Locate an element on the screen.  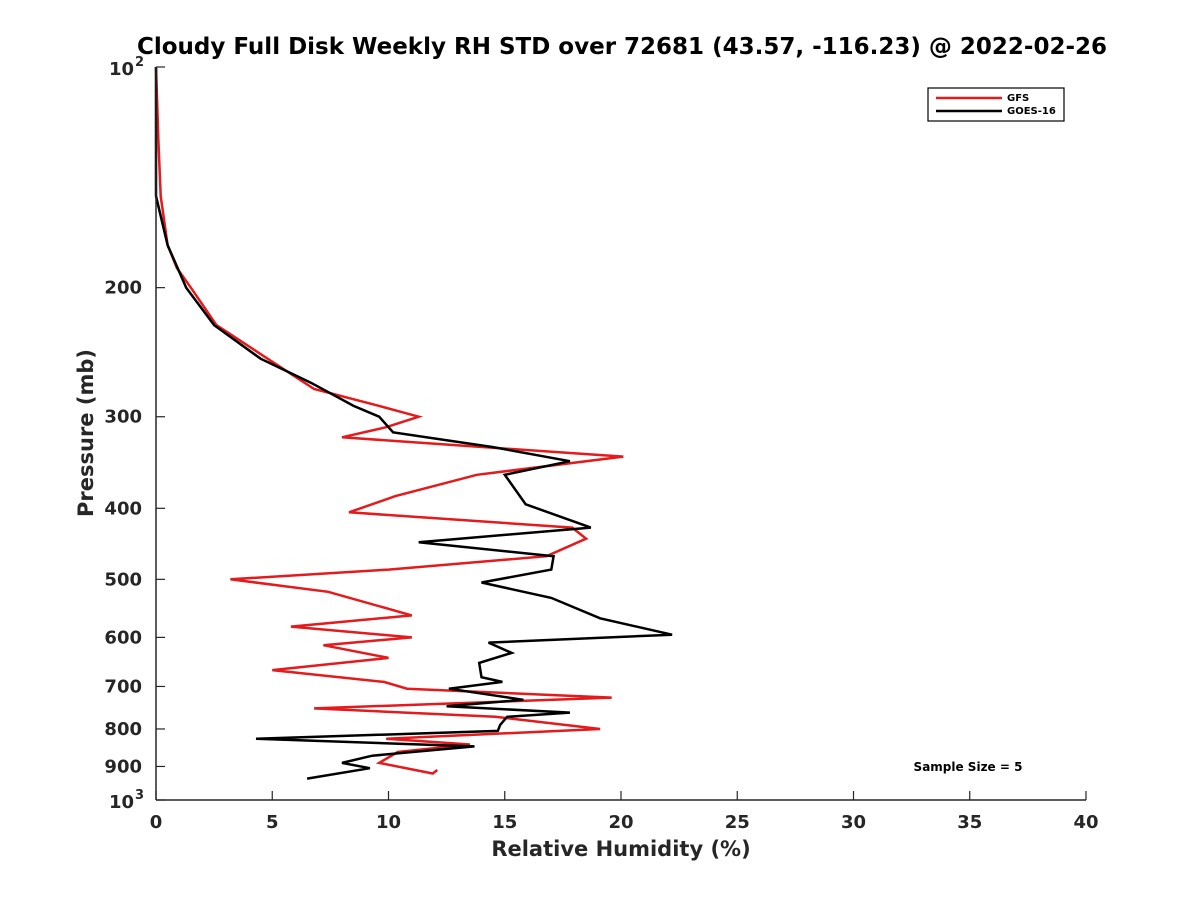
y-decade-exponent: 3 is located at coordinates (139, 795).